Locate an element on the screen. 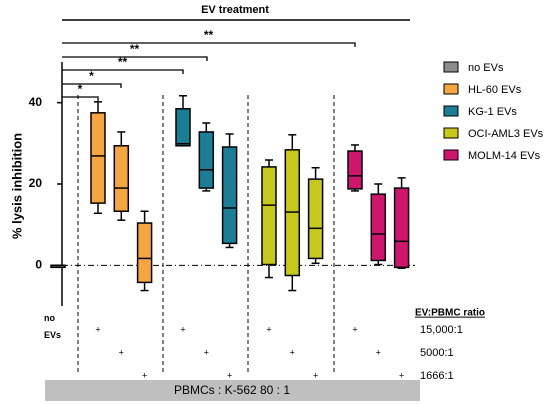 The height and width of the screenshot is (404, 550). ratio-label: 15,000:1 is located at coordinates (441, 330).